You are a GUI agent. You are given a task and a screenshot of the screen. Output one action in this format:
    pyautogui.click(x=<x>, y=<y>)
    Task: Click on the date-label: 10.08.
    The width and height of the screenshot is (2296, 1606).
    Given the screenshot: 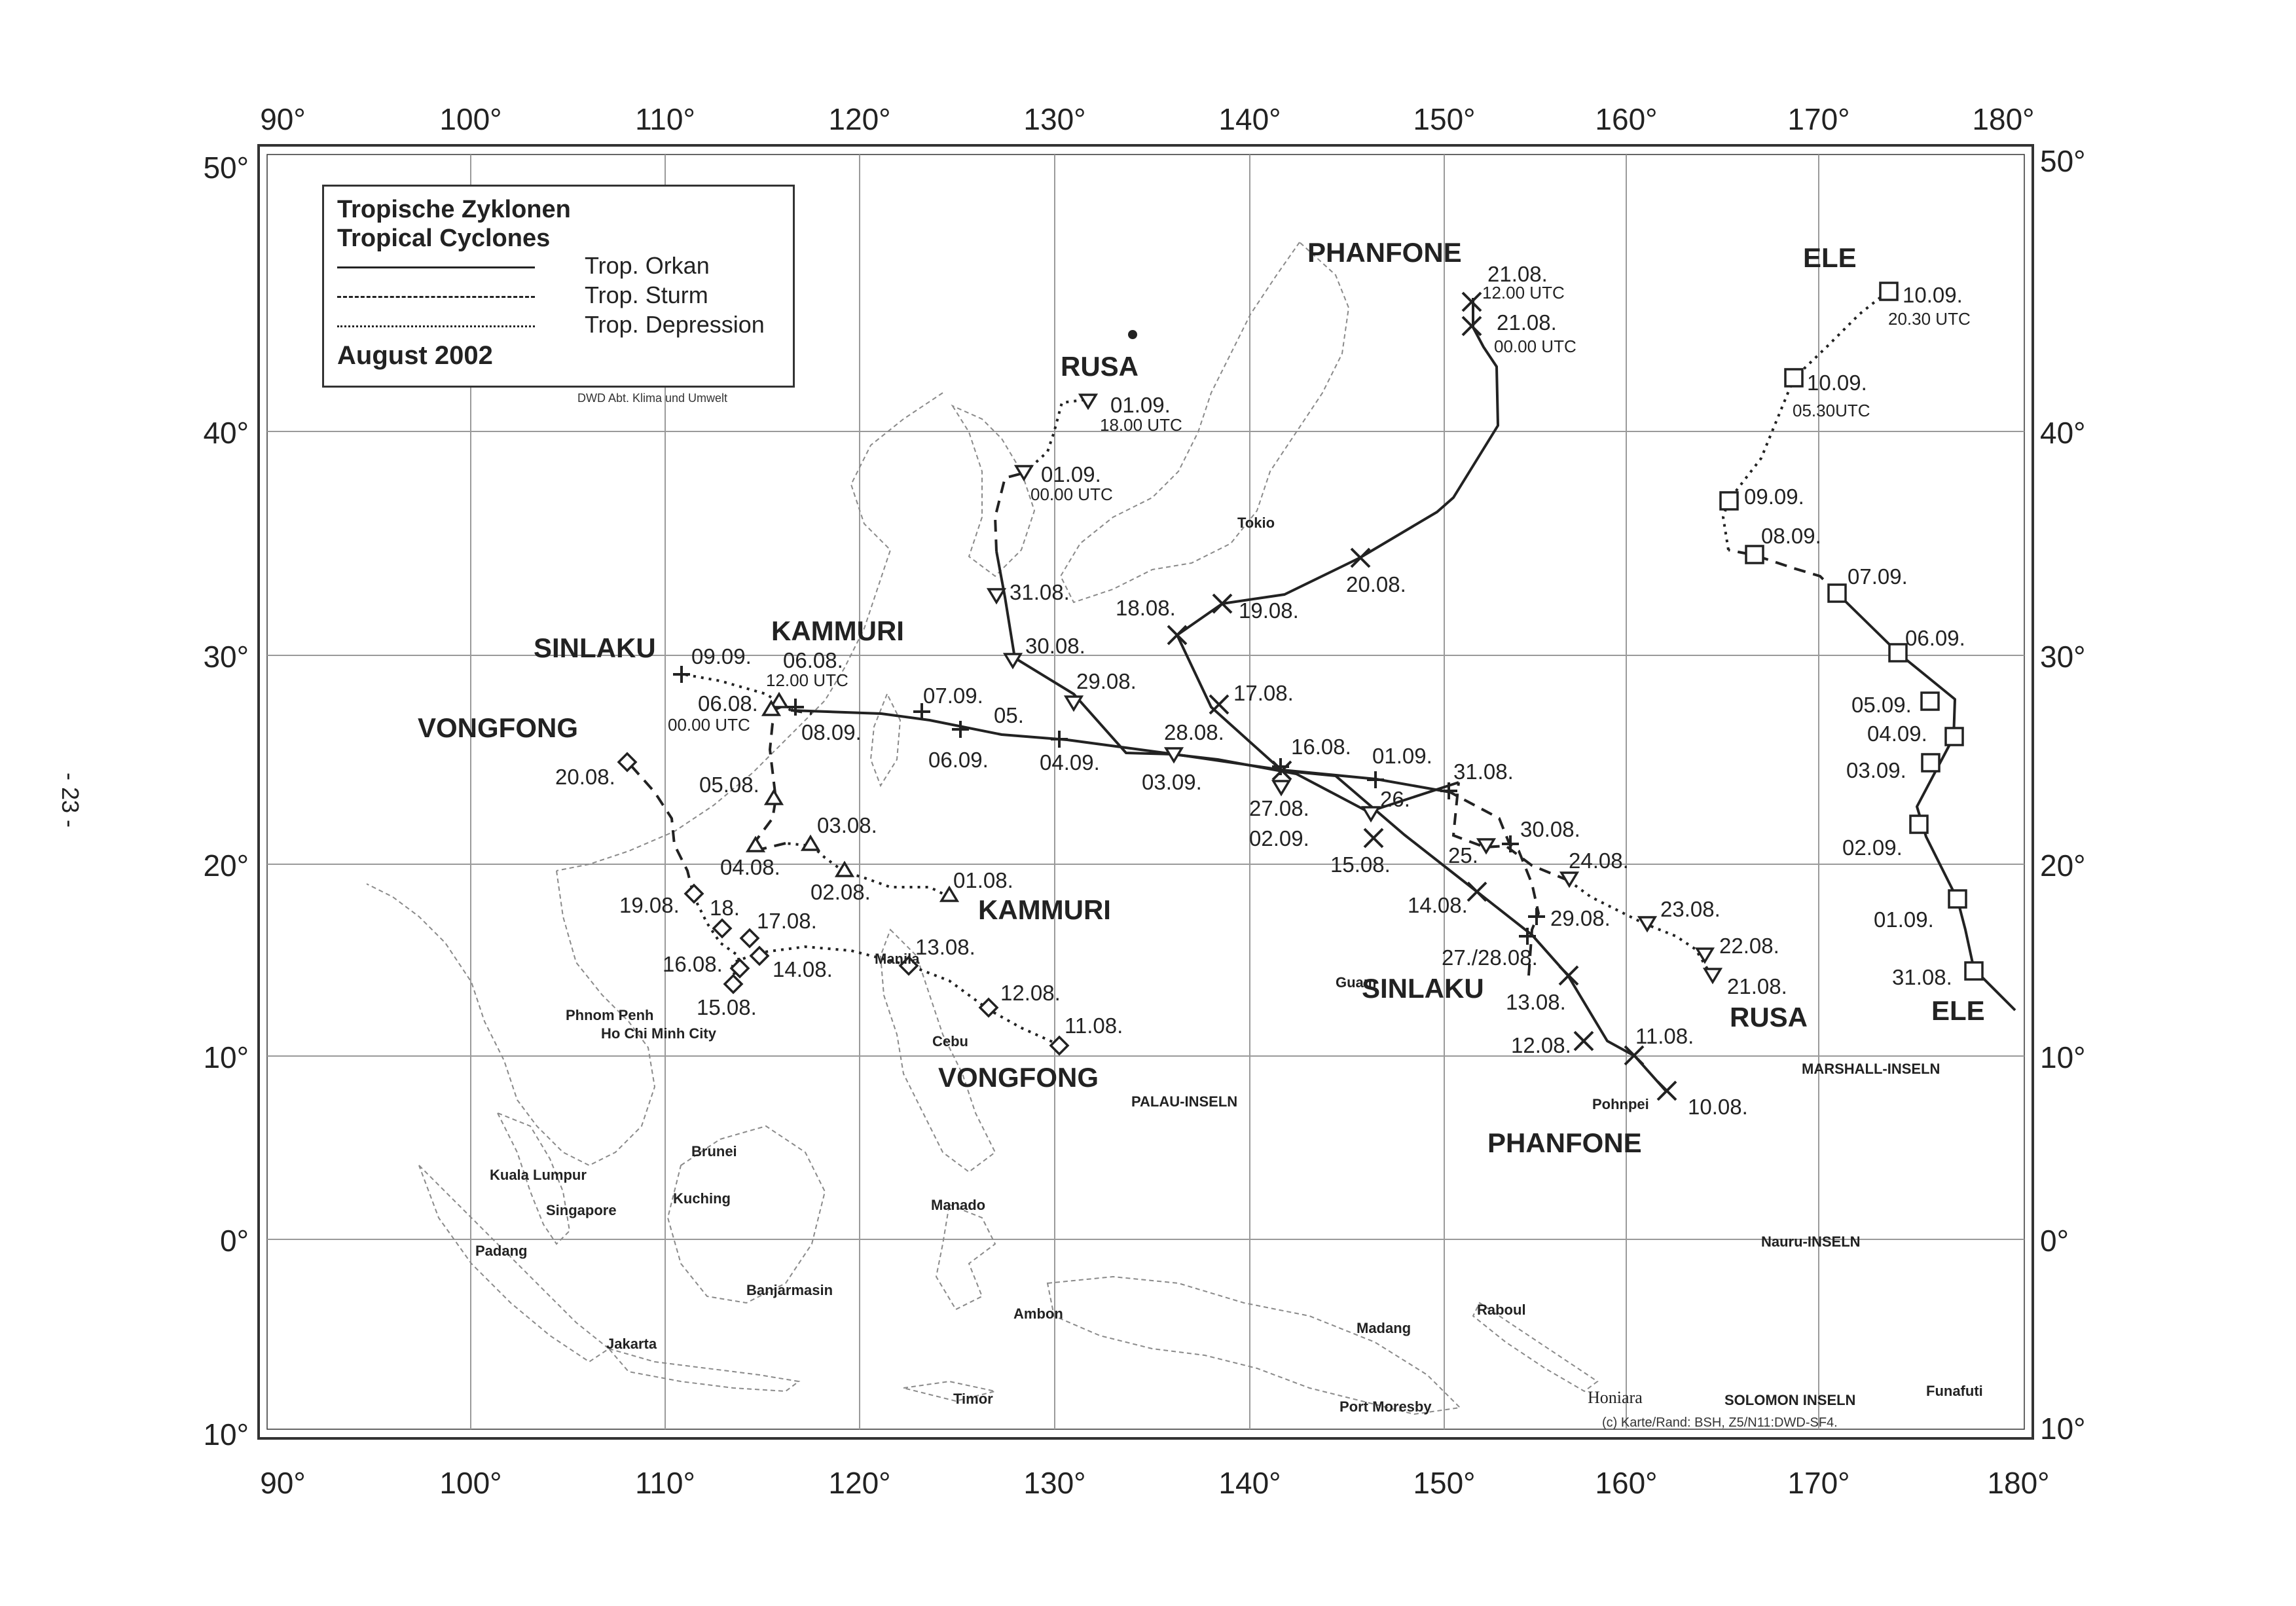 What is the action you would take?
    pyautogui.click(x=1718, y=1107)
    